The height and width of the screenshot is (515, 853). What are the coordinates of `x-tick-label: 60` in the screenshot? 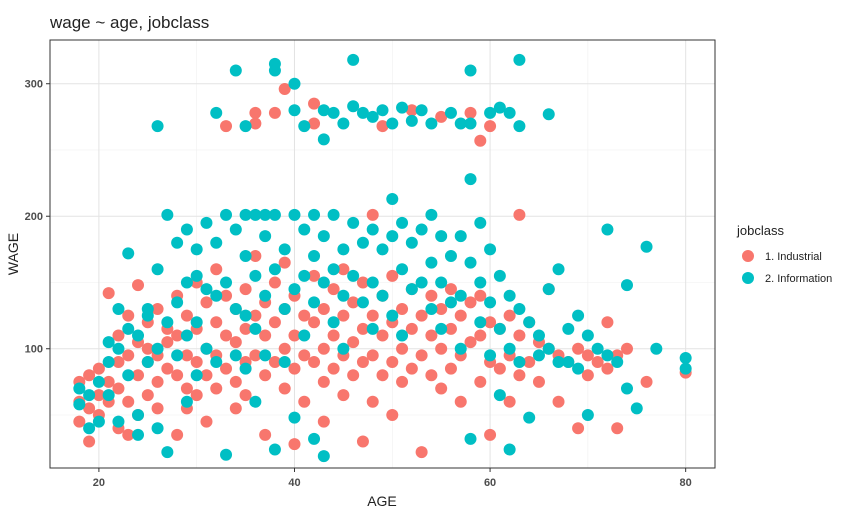 It's located at (490, 483).